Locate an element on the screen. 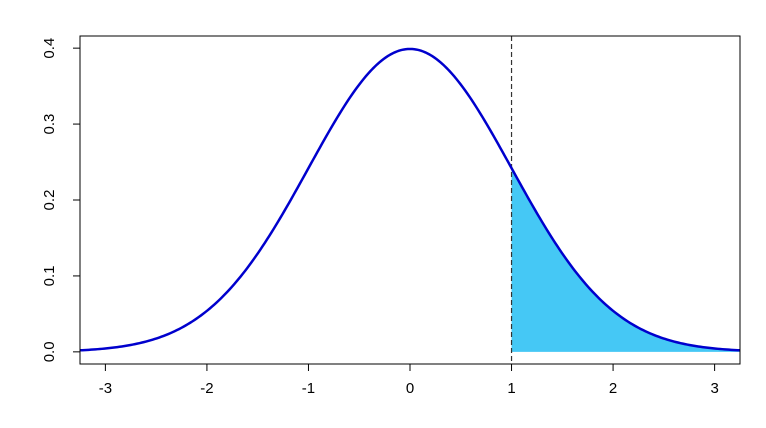  x-tick-label: 3 is located at coordinates (714, 388).